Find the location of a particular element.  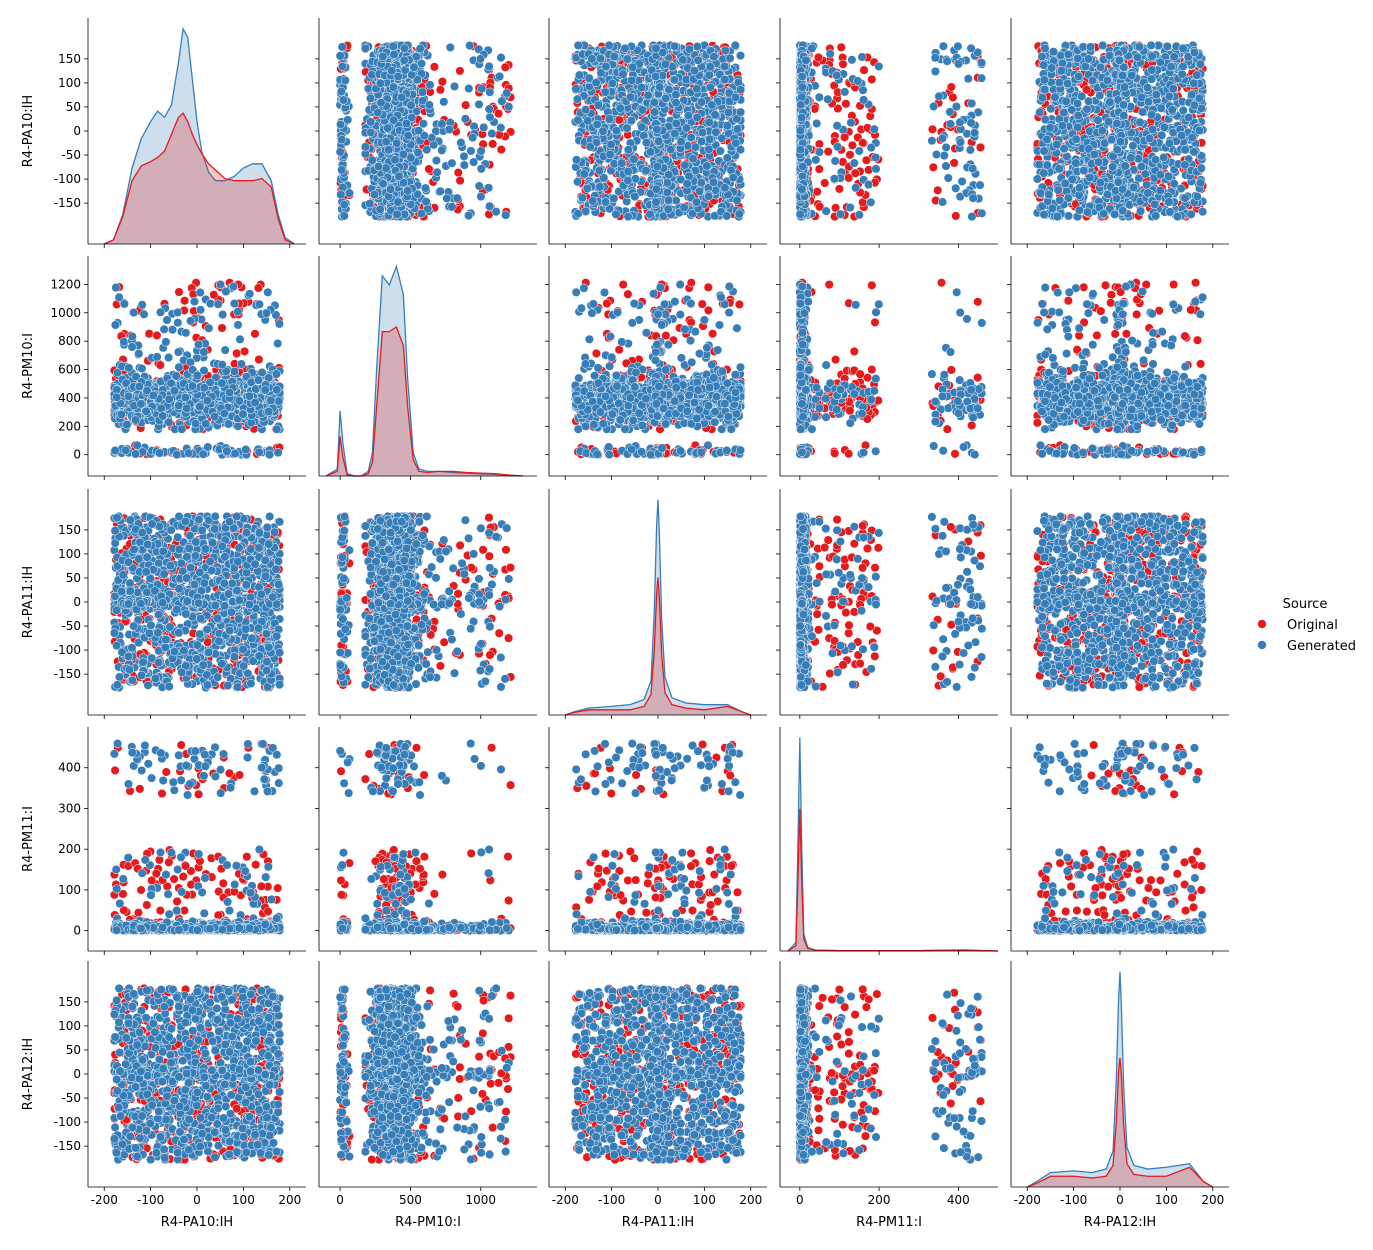

kde-fill-original is located at coordinates (199, 178).